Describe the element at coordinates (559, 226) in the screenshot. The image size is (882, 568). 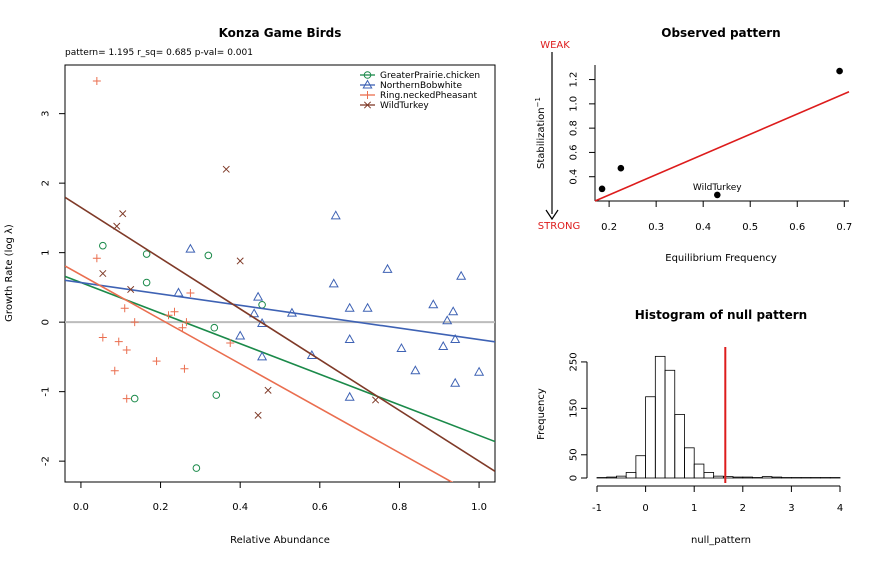
I see `strong-label: STRONG` at that location.